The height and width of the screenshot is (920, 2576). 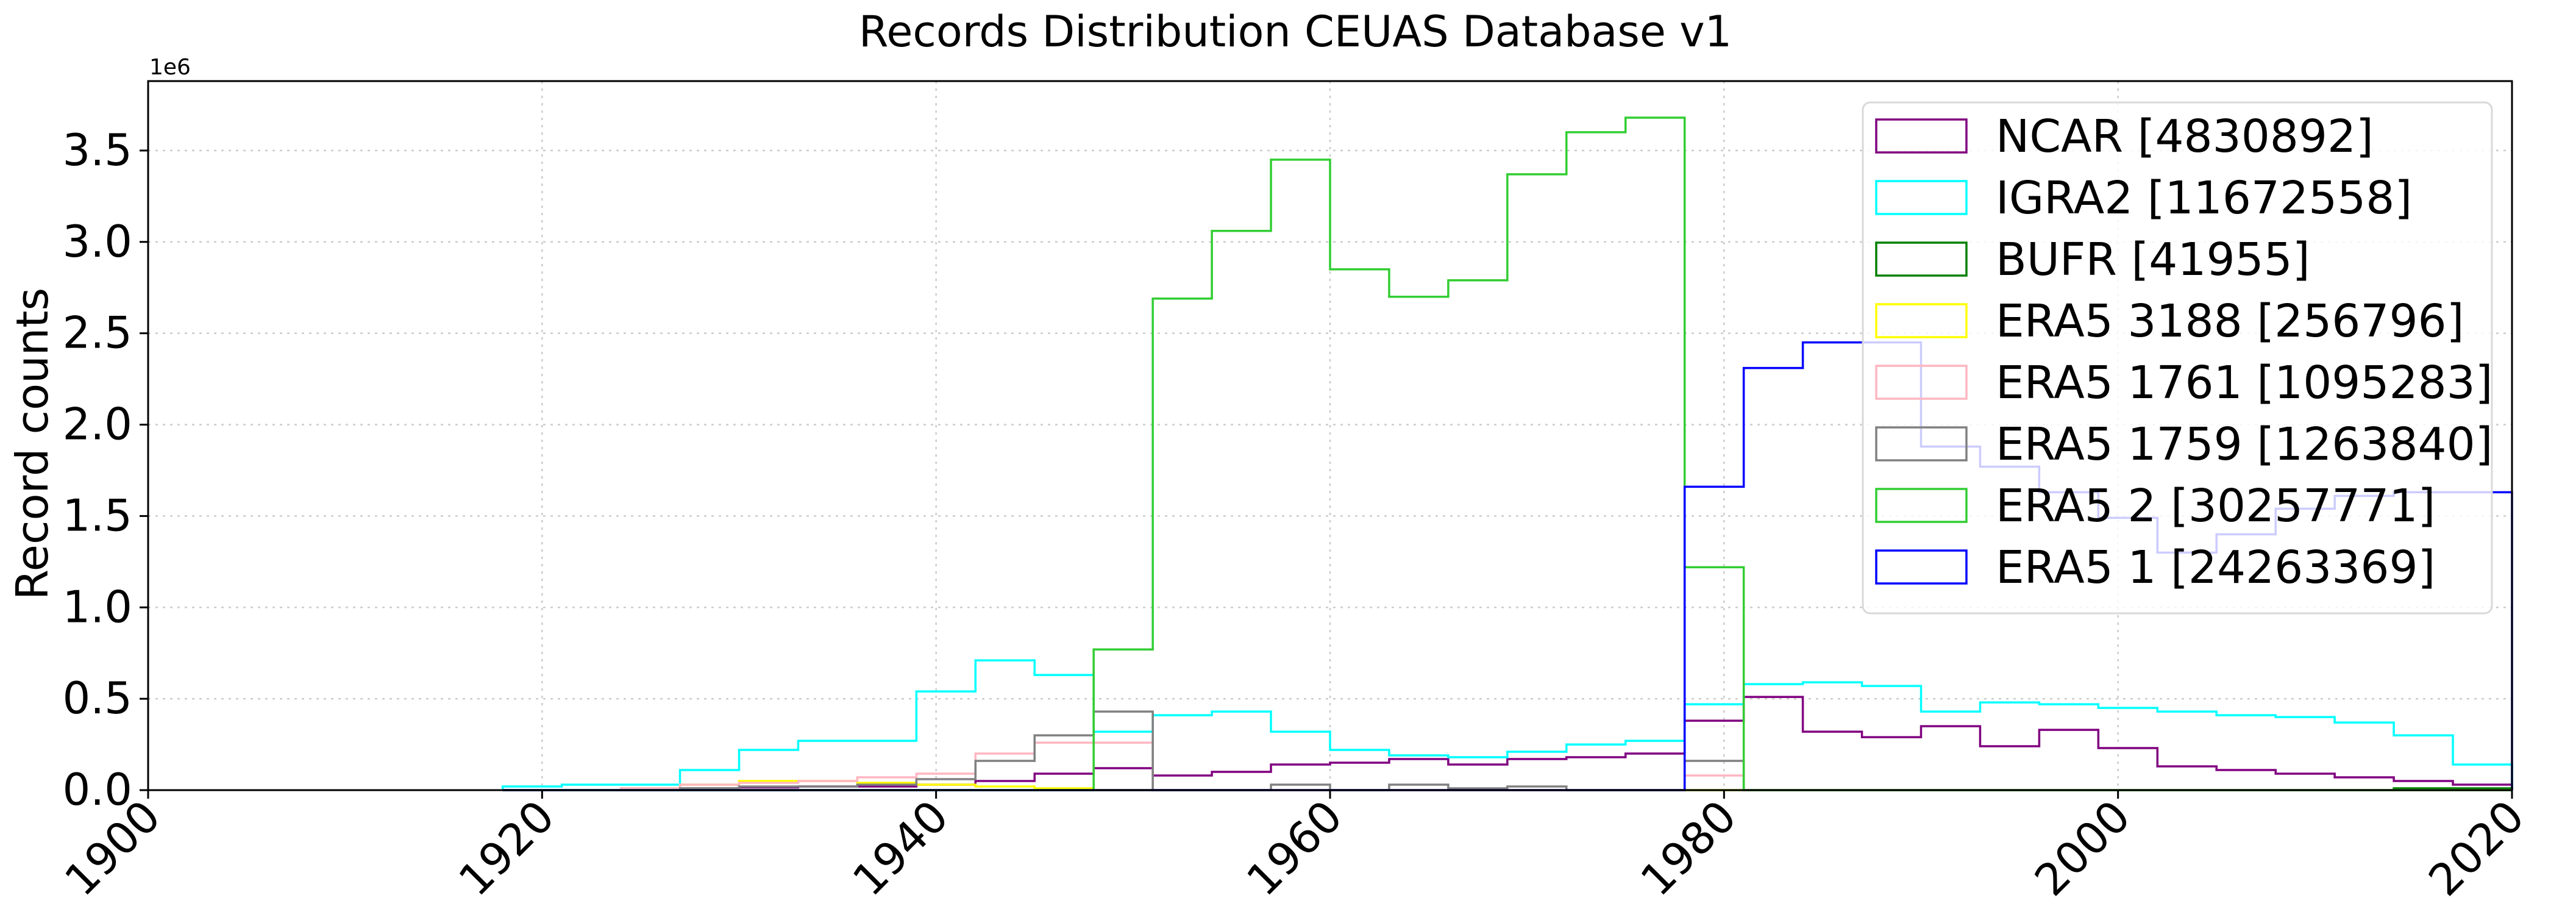 I want to click on y-tick-label: 0.0, so click(x=97, y=789).